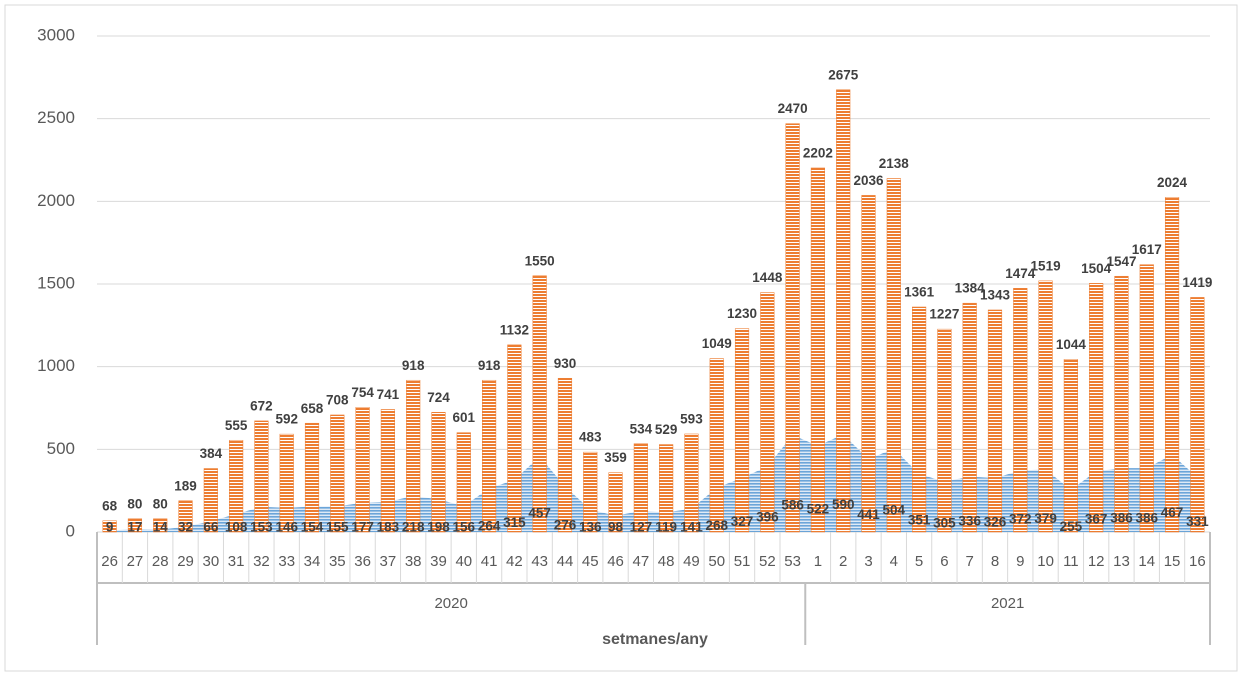 The width and height of the screenshot is (1242, 681). What do you see at coordinates (970, 288) in the screenshot?
I see `data-label: 1384` at bounding box center [970, 288].